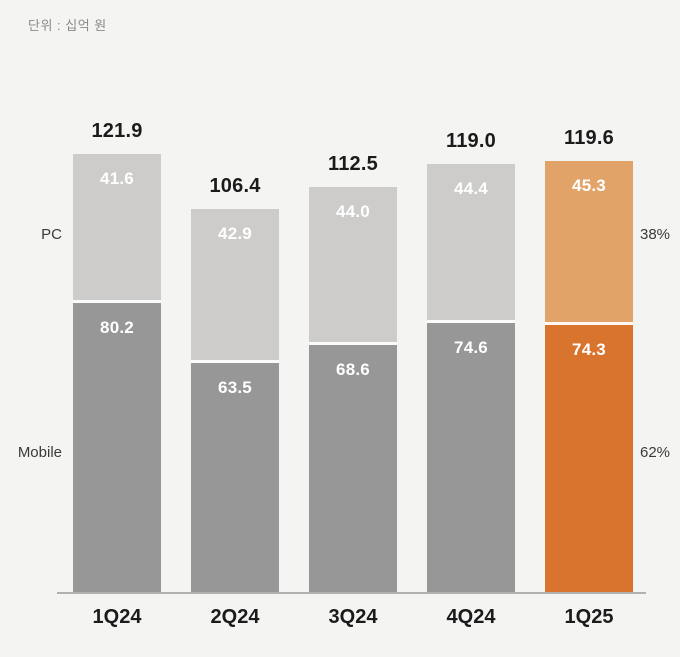 The width and height of the screenshot is (680, 657). What do you see at coordinates (235, 617) in the screenshot?
I see `x-axis-label-2Q24: 2Q24` at bounding box center [235, 617].